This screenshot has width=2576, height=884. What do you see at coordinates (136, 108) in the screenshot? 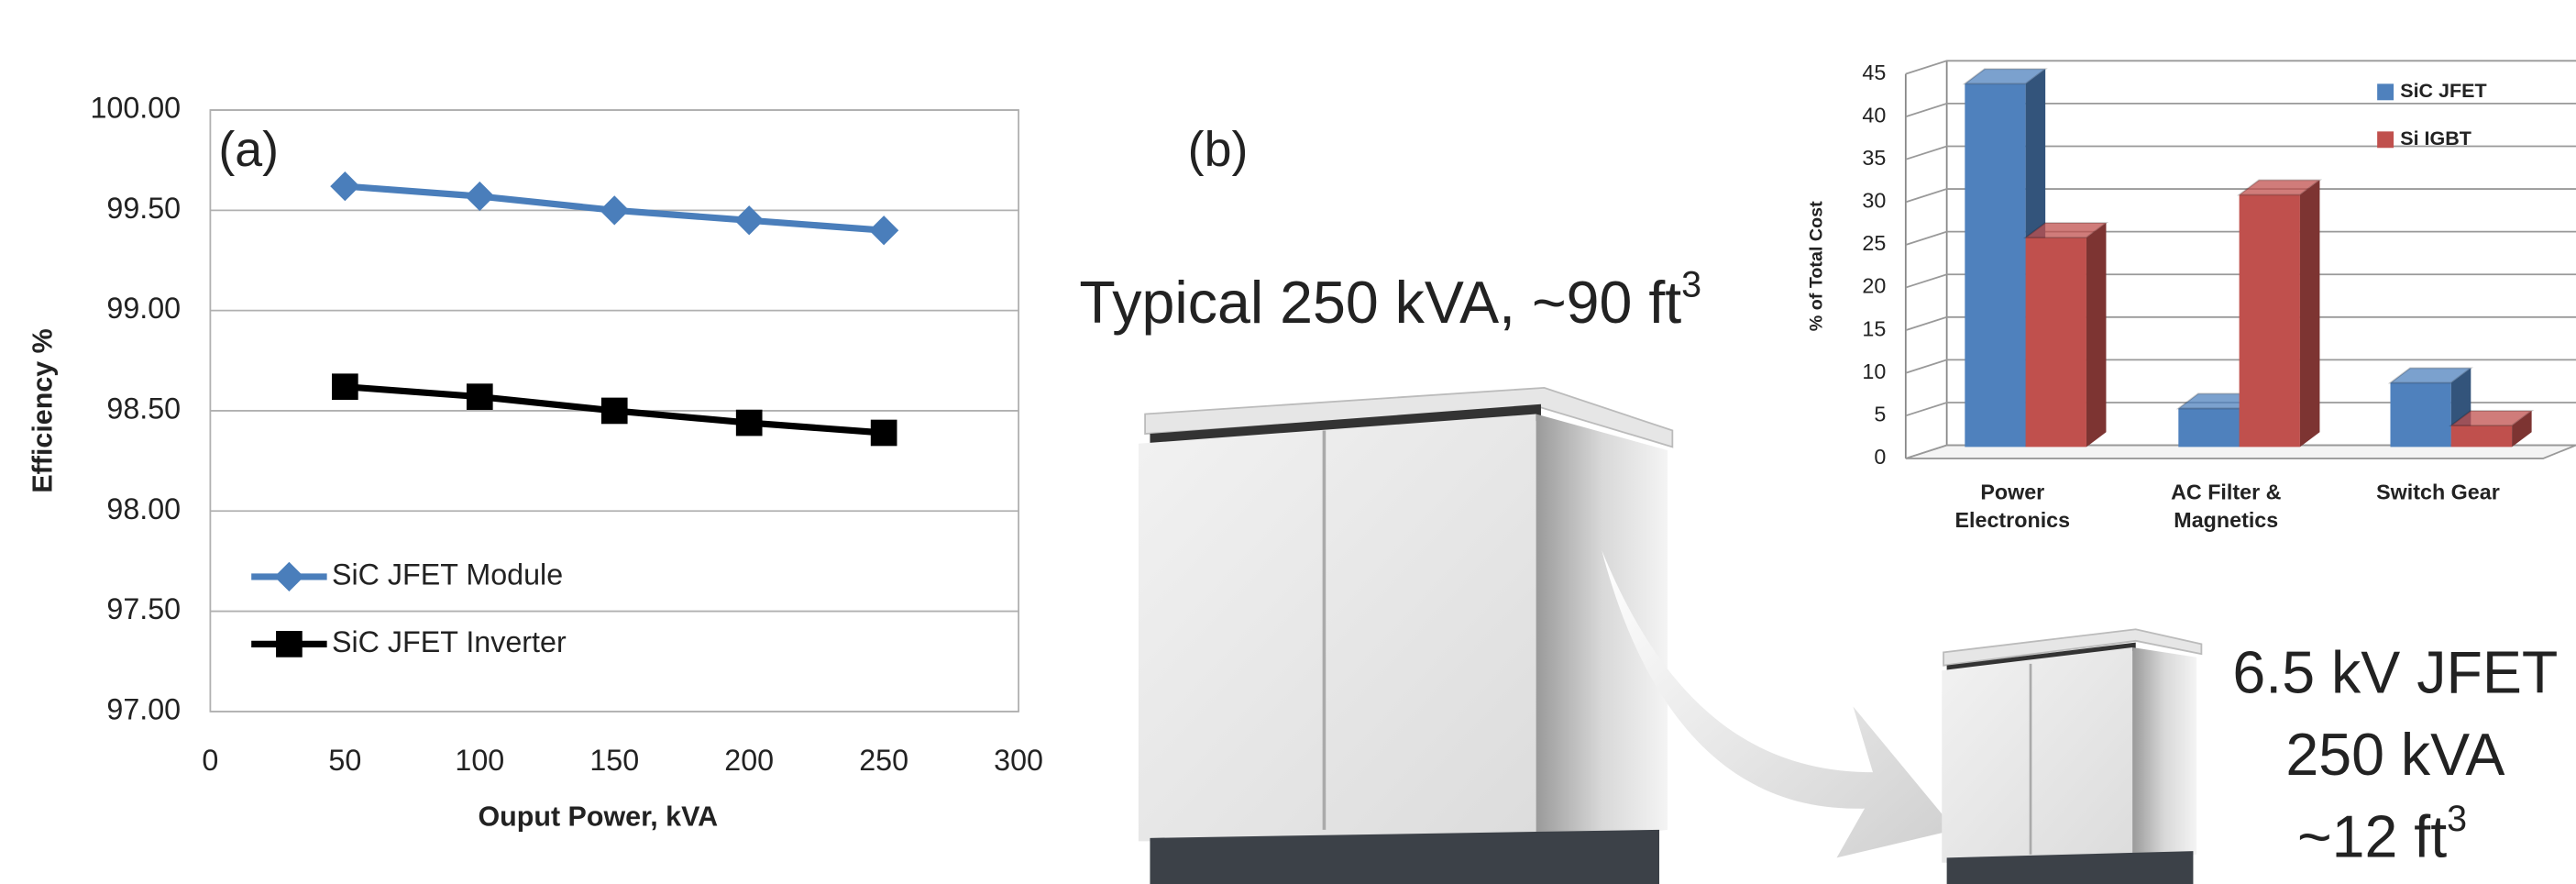
I see `y-tick-label: 100.00` at bounding box center [136, 108].